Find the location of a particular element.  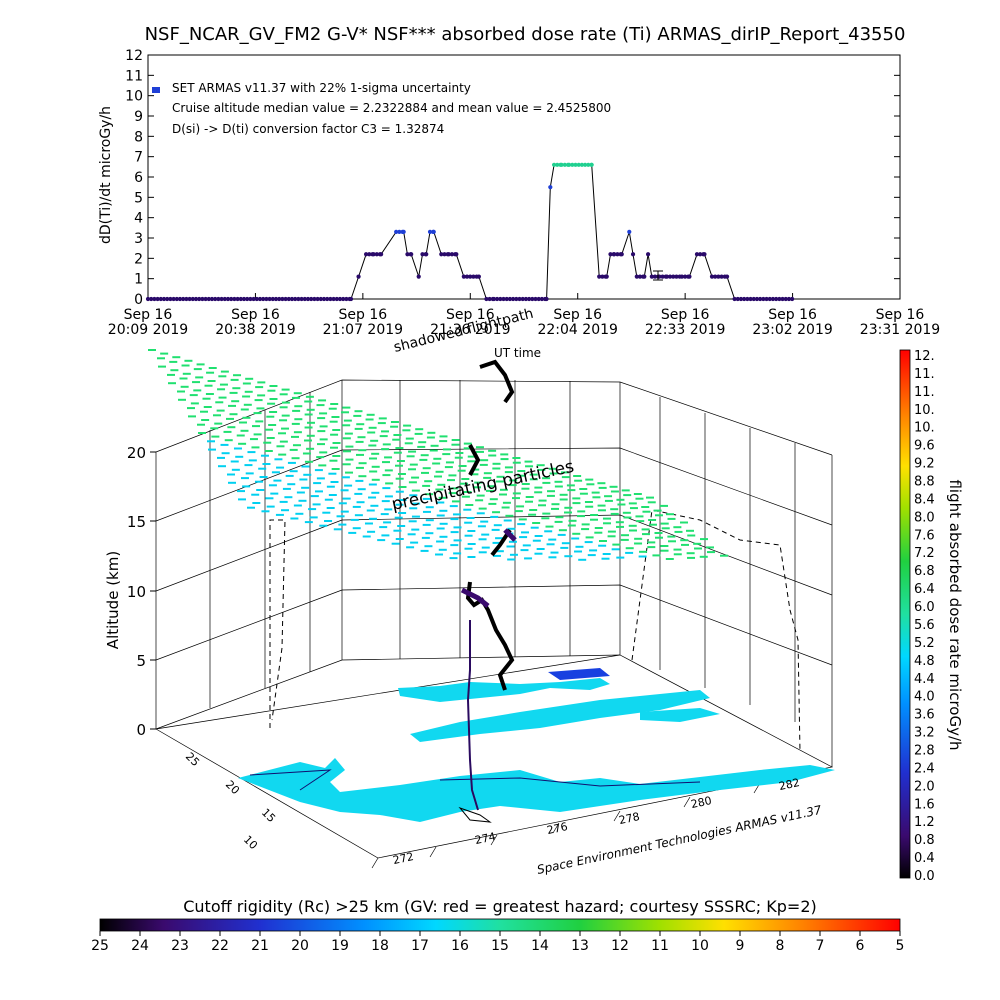

y-tick-label: 8 is located at coordinates (138, 137).